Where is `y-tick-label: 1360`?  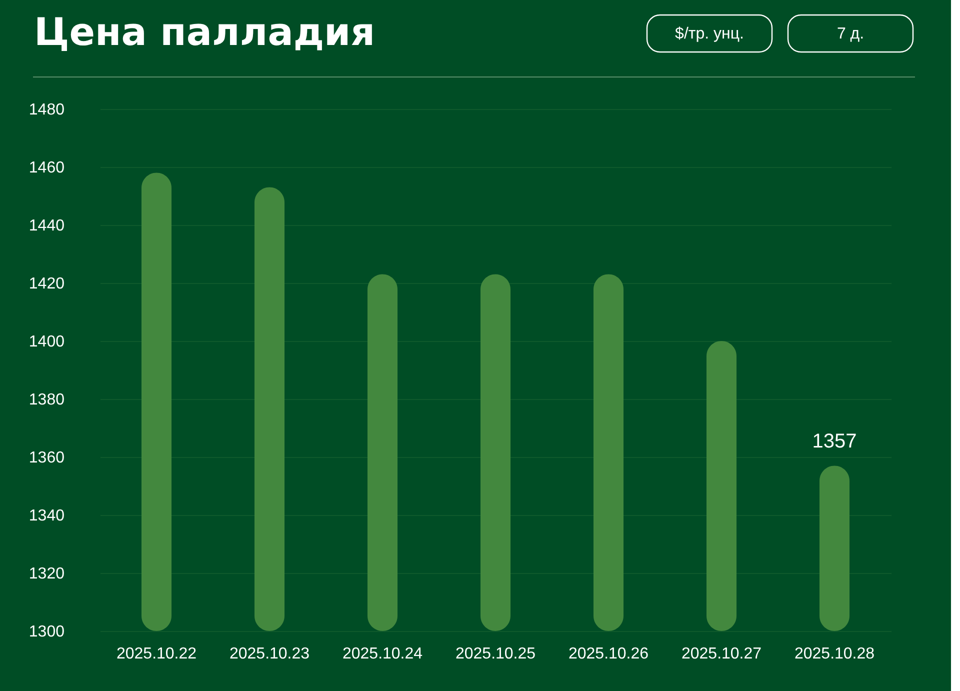
y-tick-label: 1360 is located at coordinates (46, 458).